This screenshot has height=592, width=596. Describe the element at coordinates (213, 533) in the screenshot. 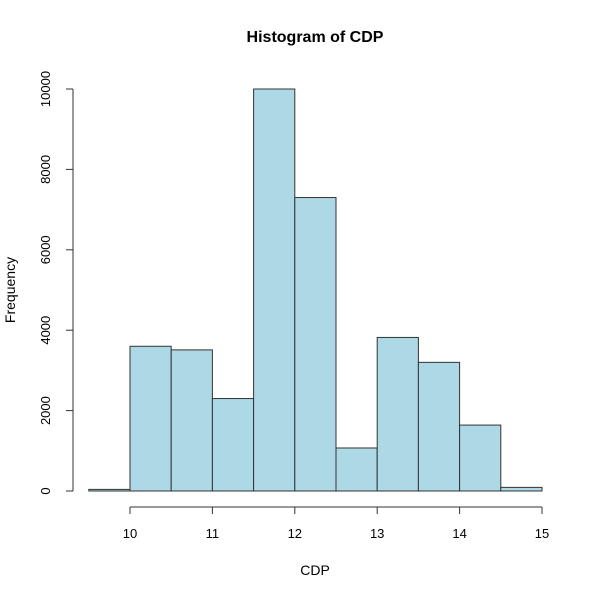

I see `x-tick-label-11: 11` at that location.